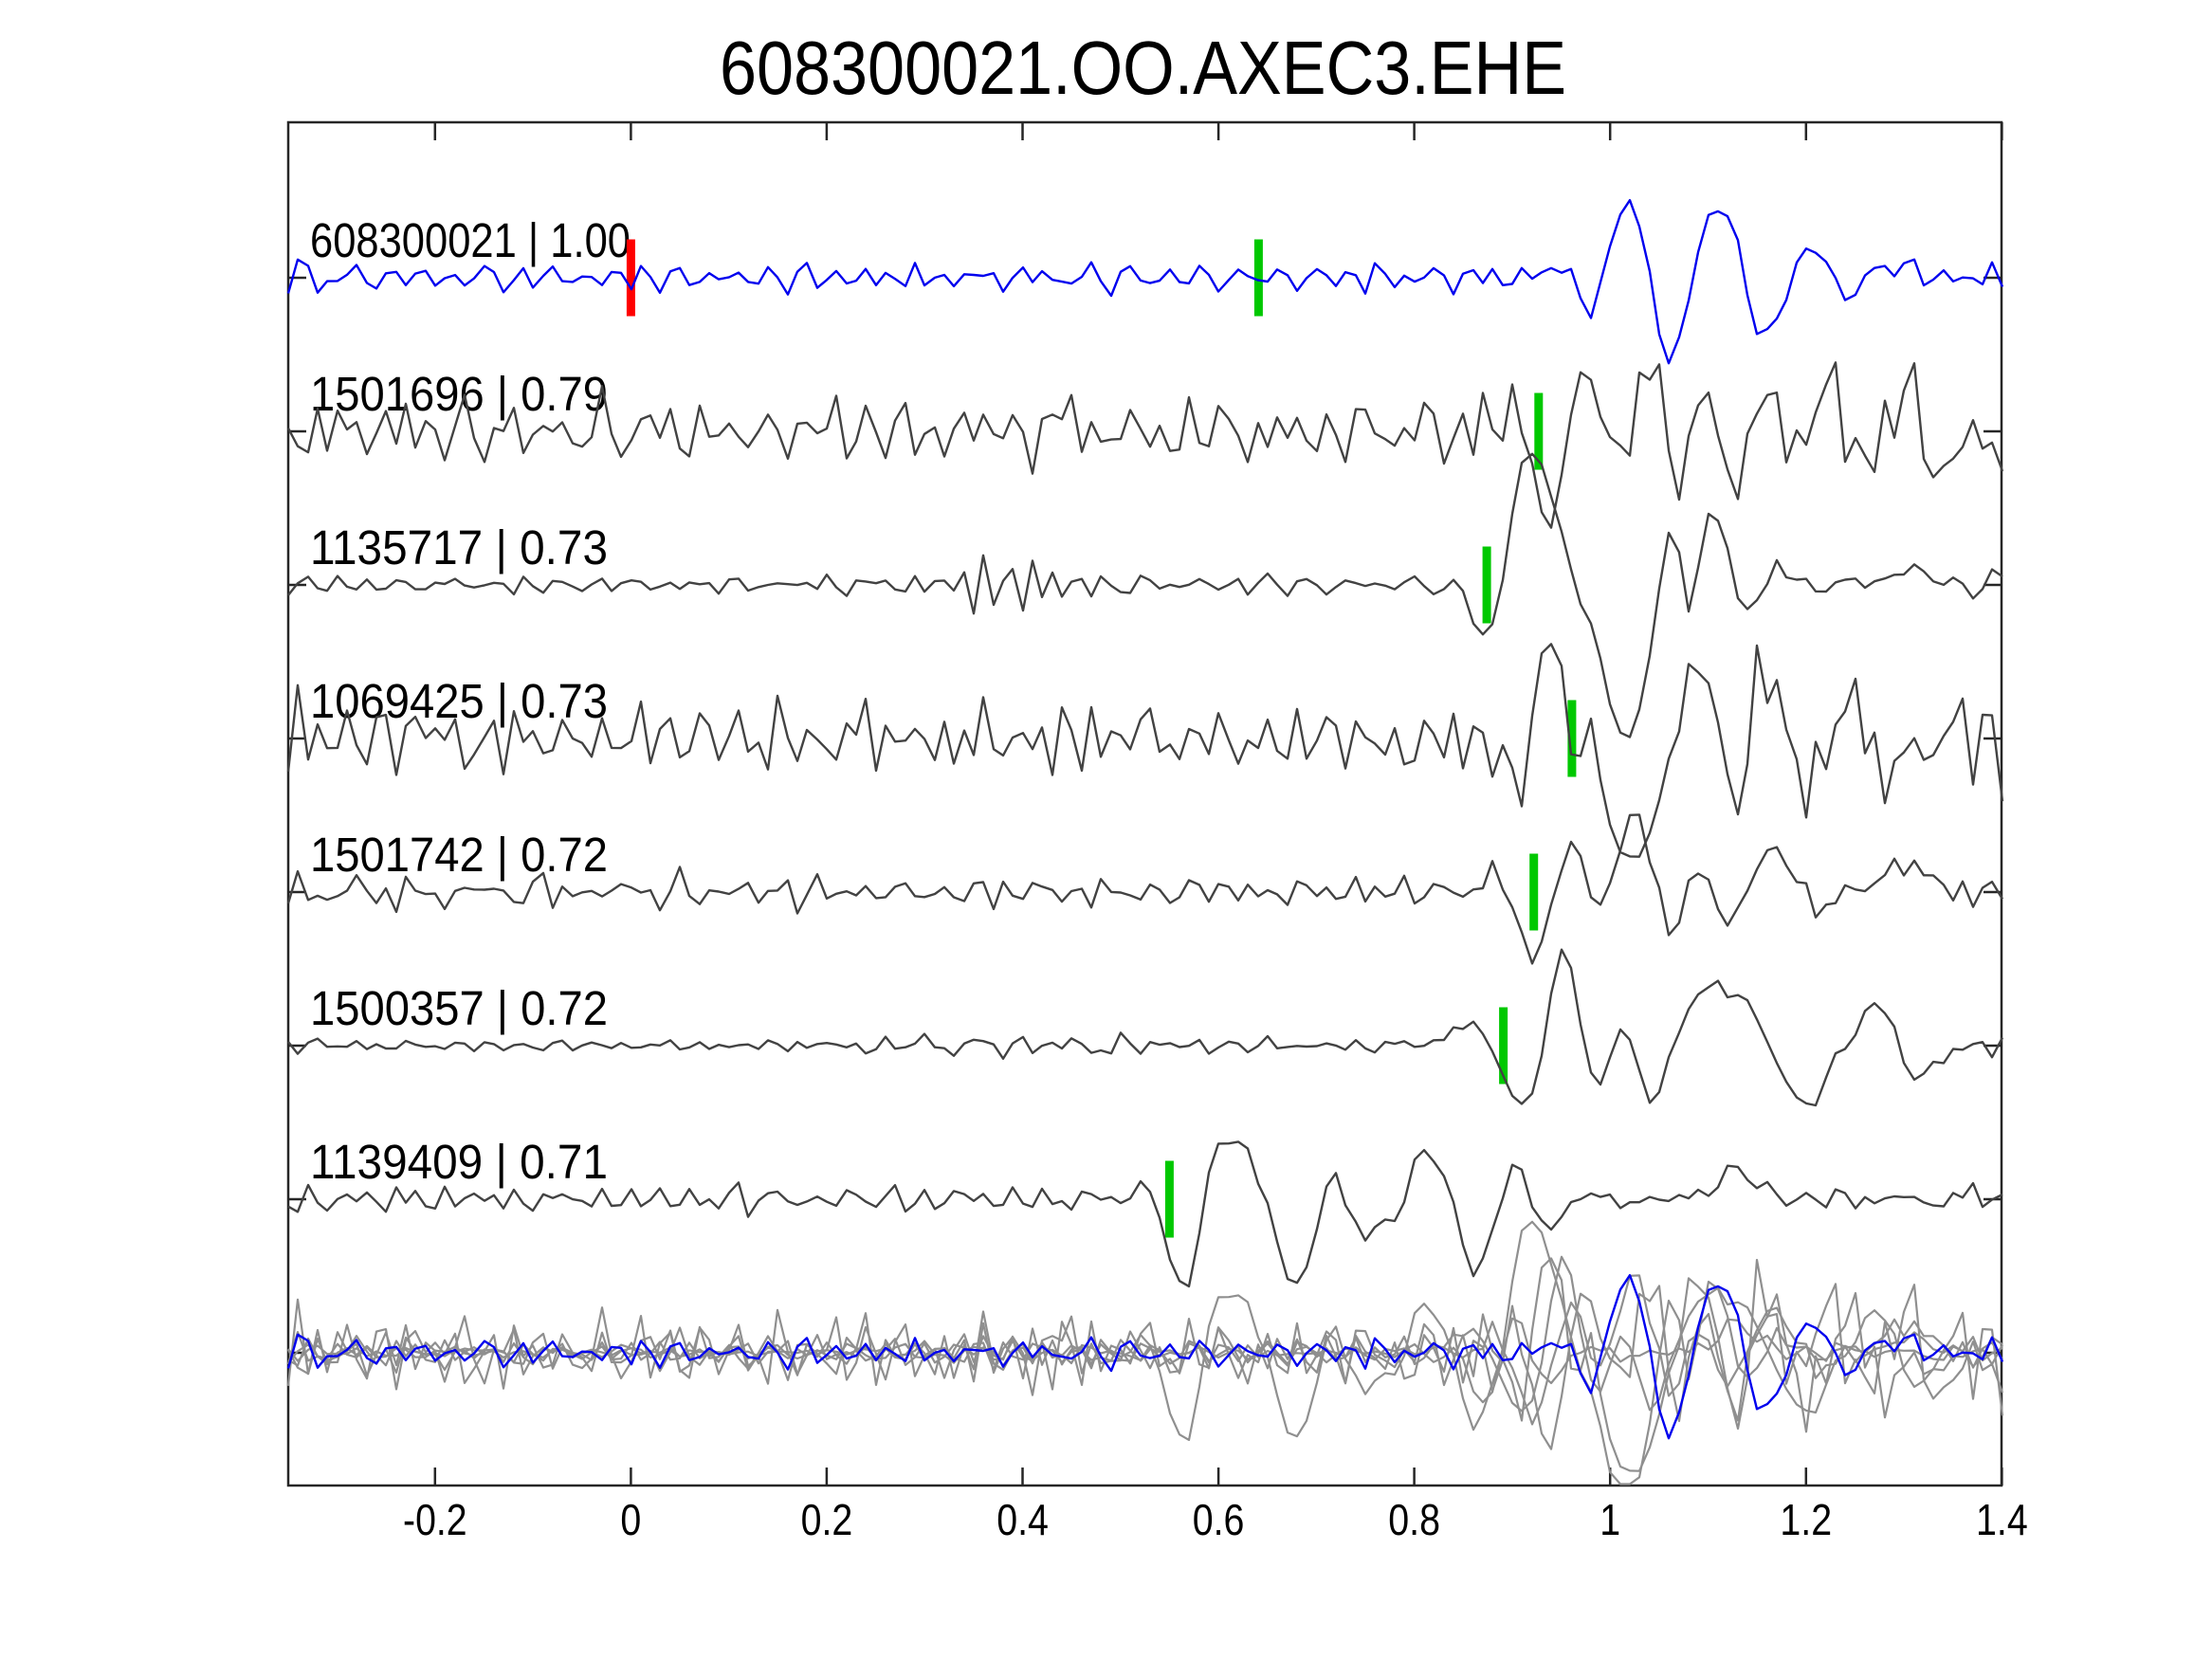  Describe the element at coordinates (630, 1519) in the screenshot. I see `svg-text: 0` at that location.